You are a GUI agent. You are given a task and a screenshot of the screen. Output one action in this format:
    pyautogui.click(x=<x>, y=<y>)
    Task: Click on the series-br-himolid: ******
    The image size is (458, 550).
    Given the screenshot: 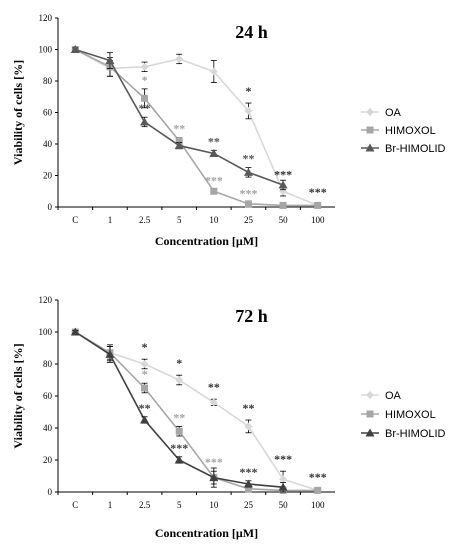 What is the action you would take?
    pyautogui.click(x=179, y=118)
    